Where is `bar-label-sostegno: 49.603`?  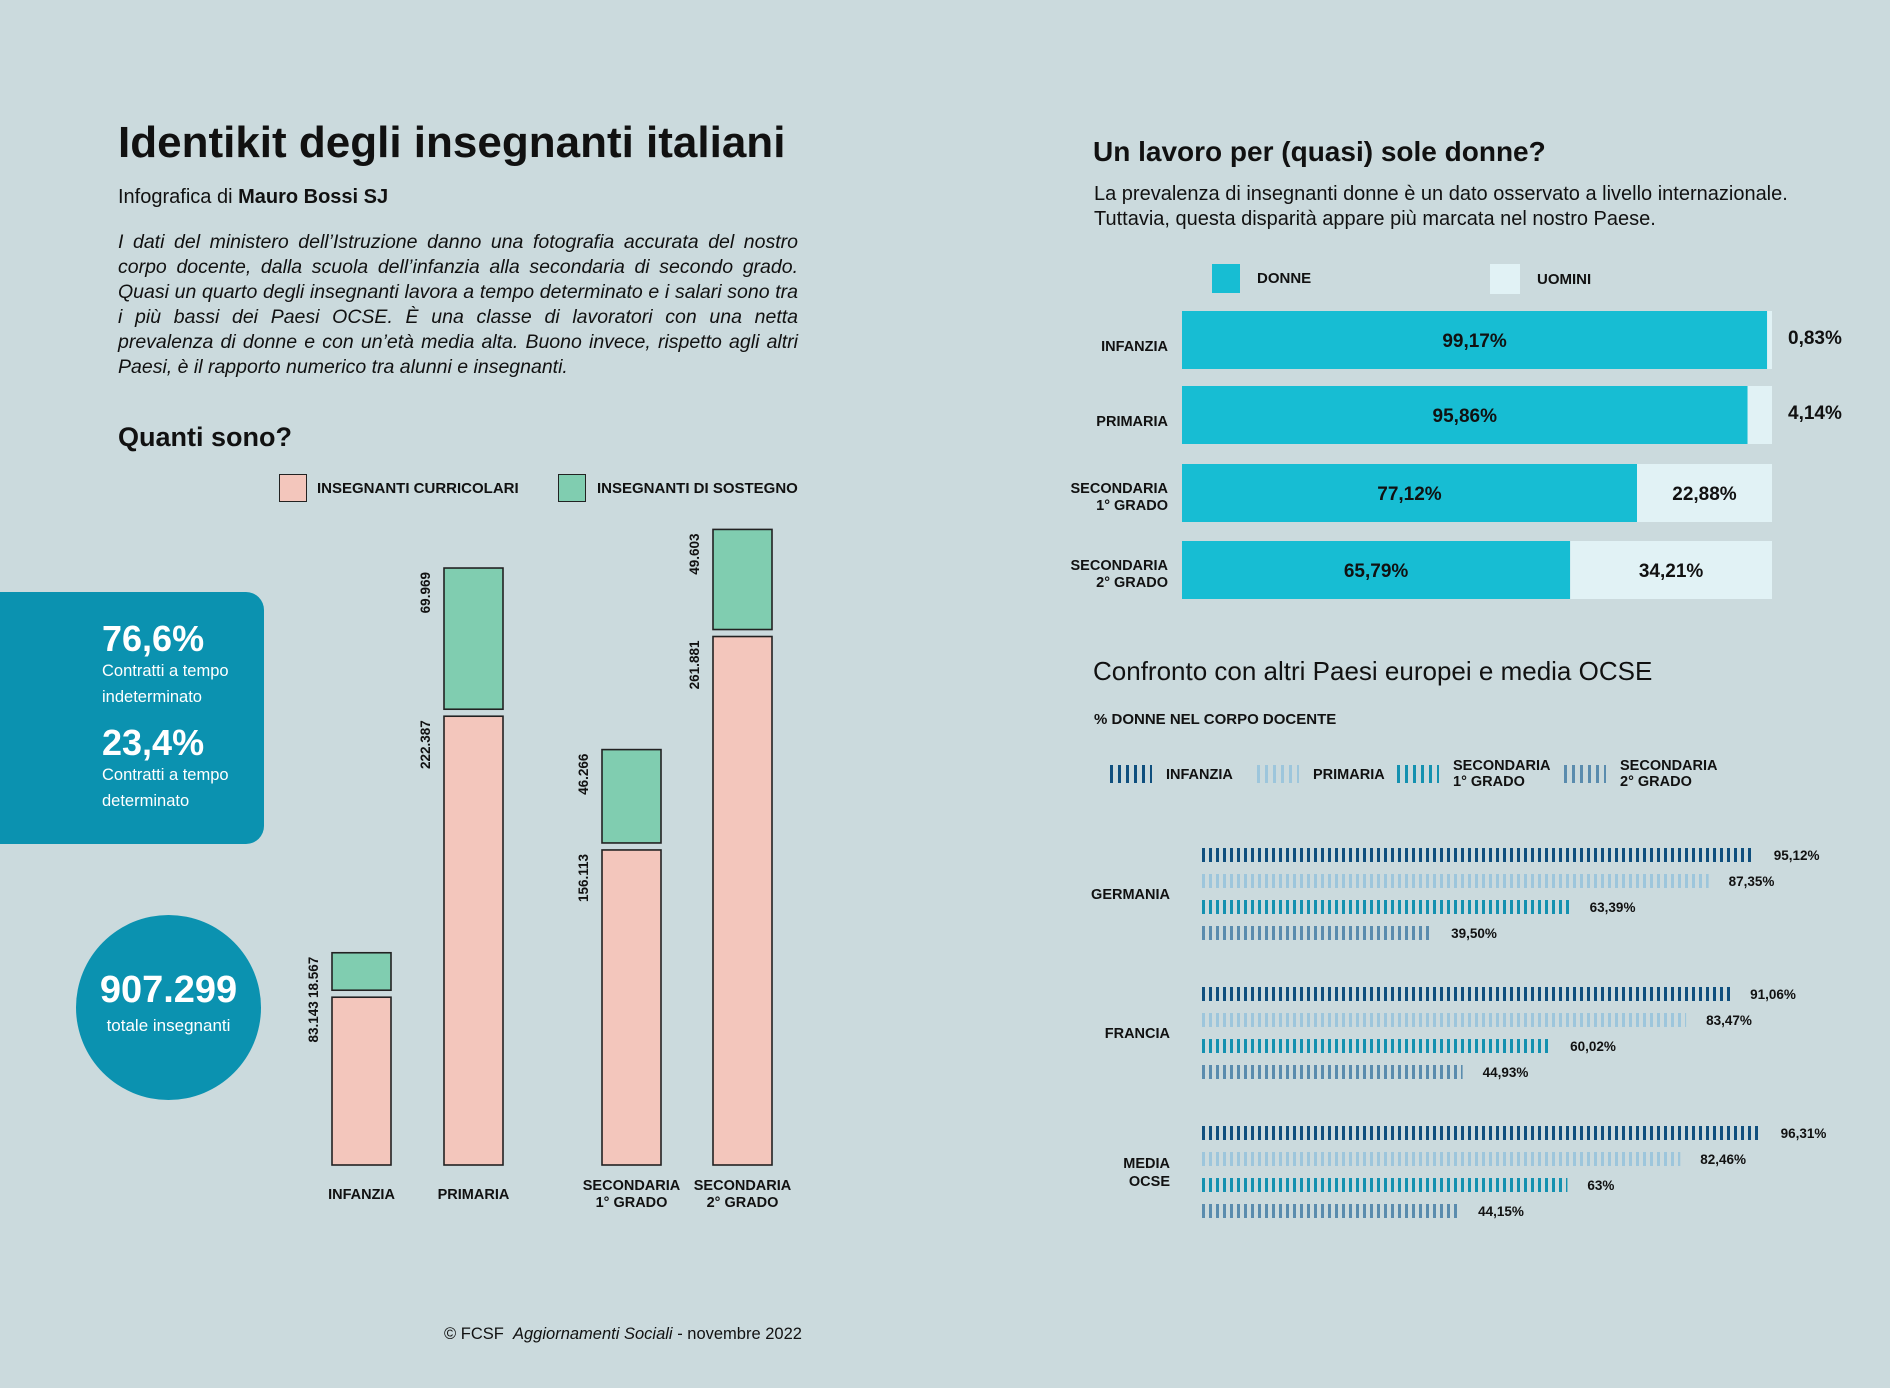
bar-label-sostegno: 49.603 is located at coordinates (694, 554).